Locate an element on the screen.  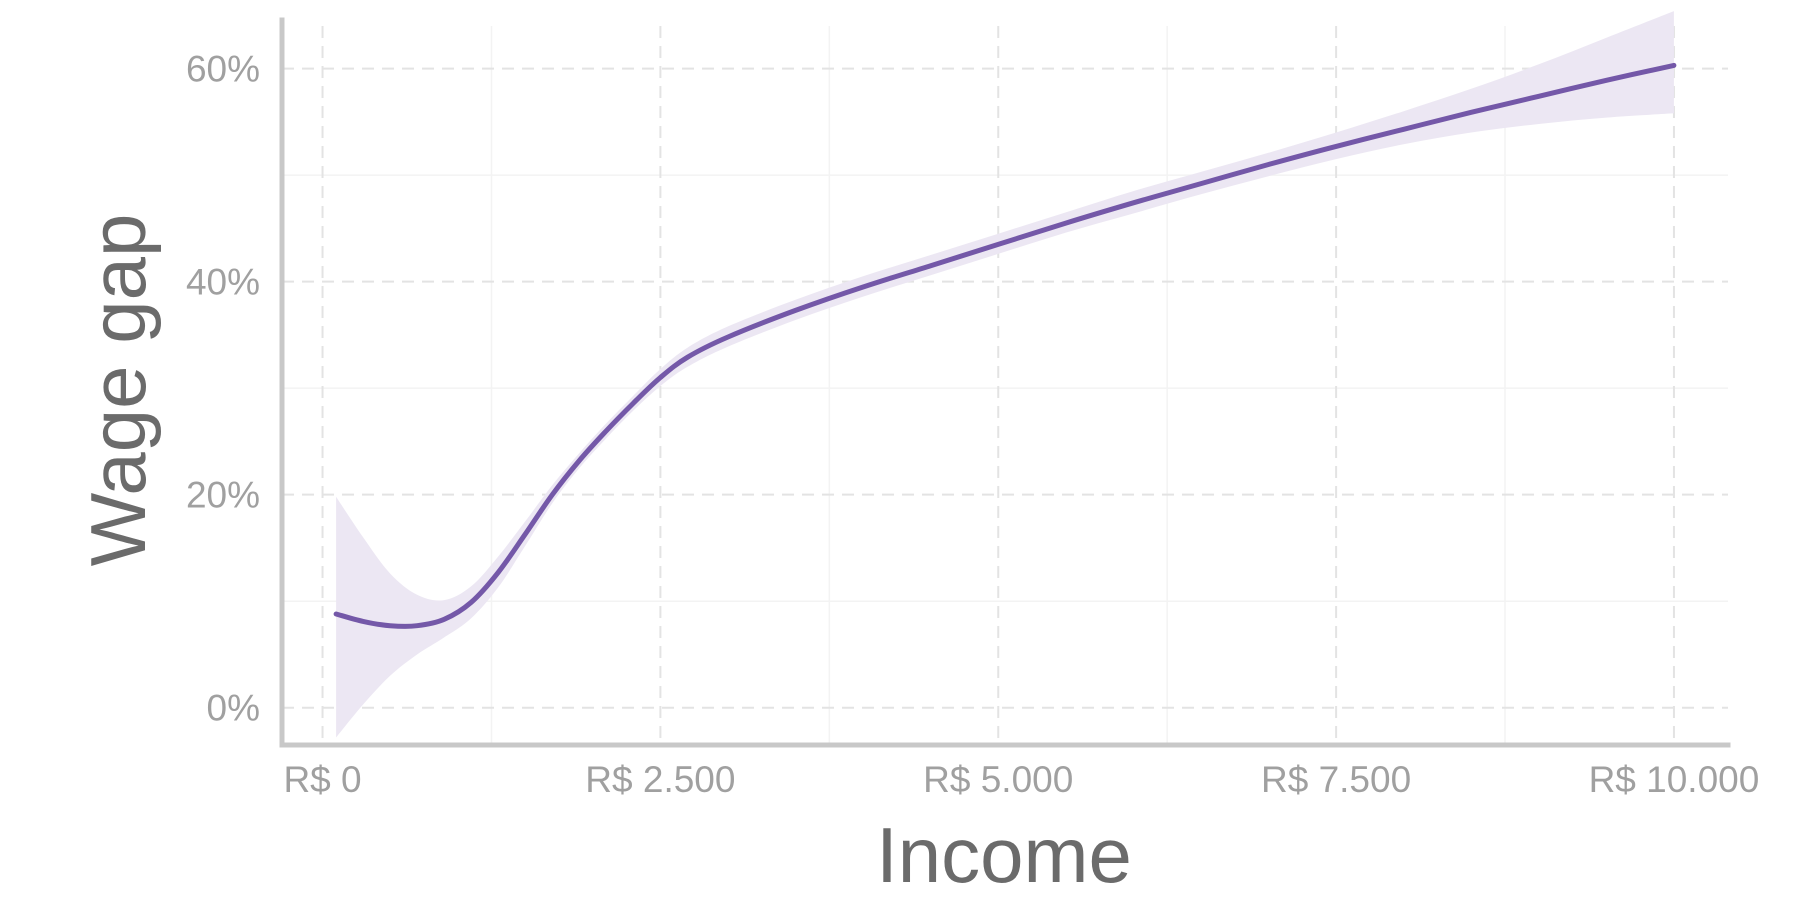
x-tick-label: R$ 7.500 is located at coordinates (1336, 779).